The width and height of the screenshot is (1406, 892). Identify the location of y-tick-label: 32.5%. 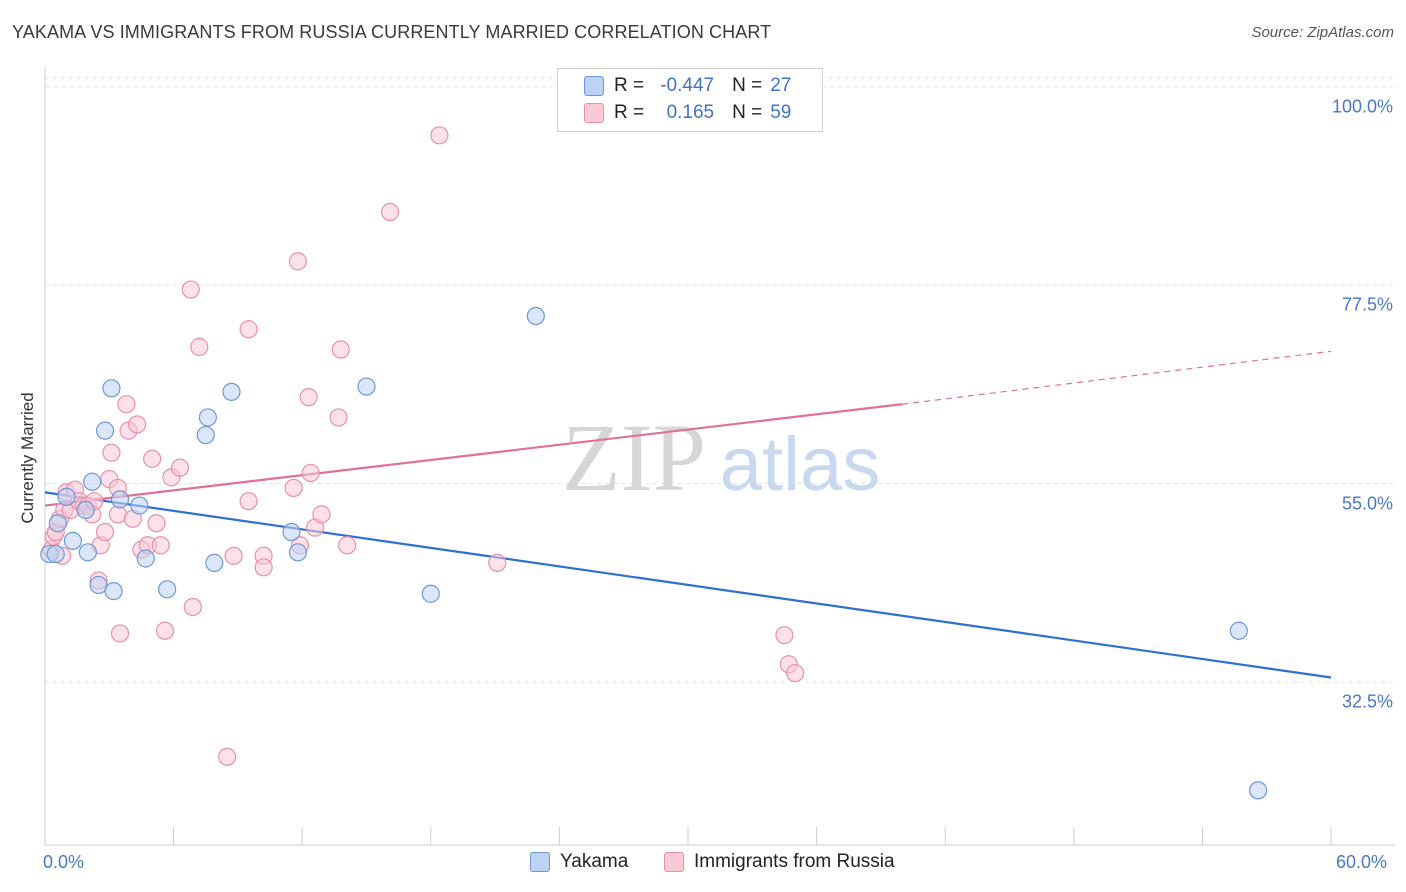
(1367, 701).